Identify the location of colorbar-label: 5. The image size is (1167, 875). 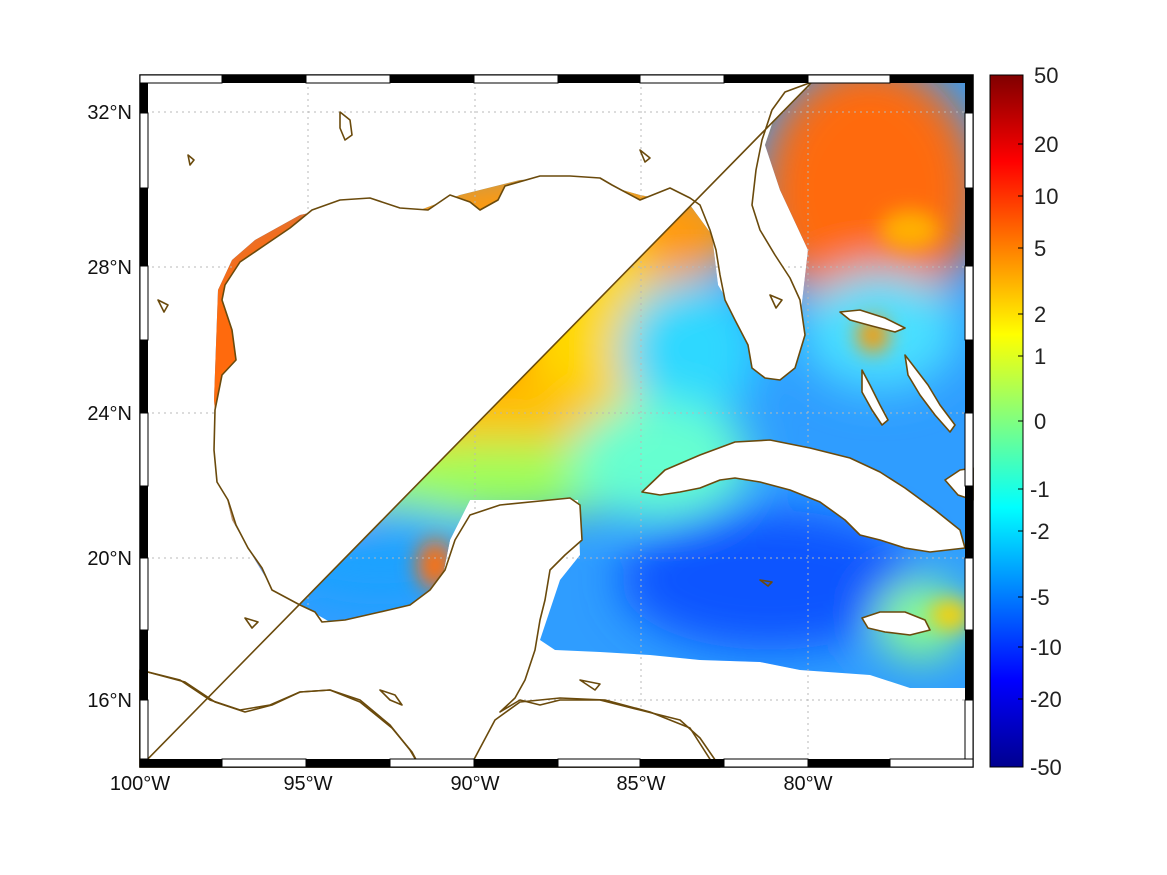
(1040, 248).